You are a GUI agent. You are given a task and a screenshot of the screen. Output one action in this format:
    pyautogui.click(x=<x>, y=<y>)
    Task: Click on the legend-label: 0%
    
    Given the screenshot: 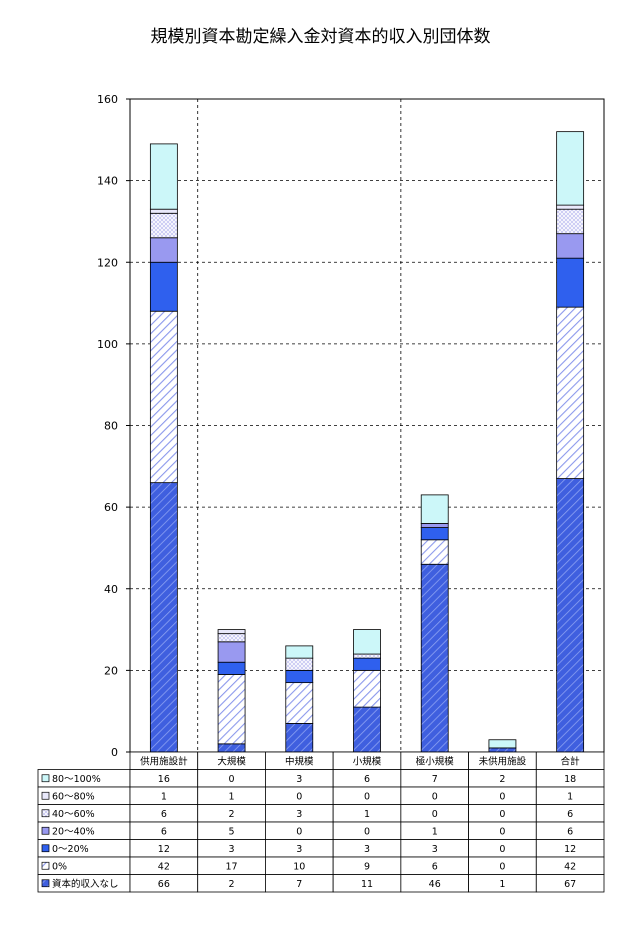 What is the action you would take?
    pyautogui.click(x=59, y=867)
    